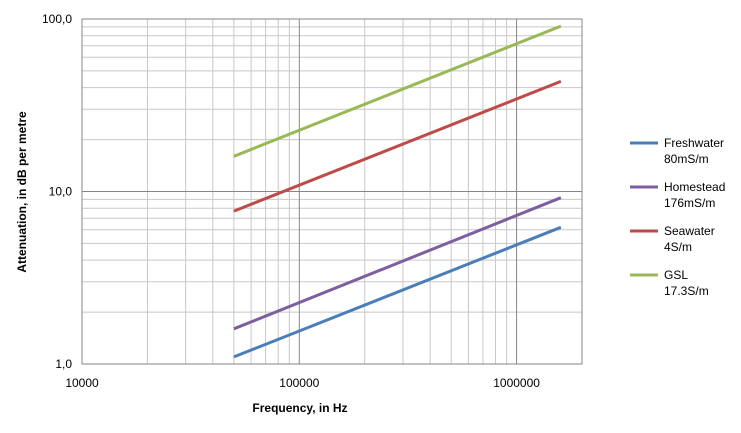 The width and height of the screenshot is (741, 433). I want to click on legend-label: Freshwater, so click(694, 143).